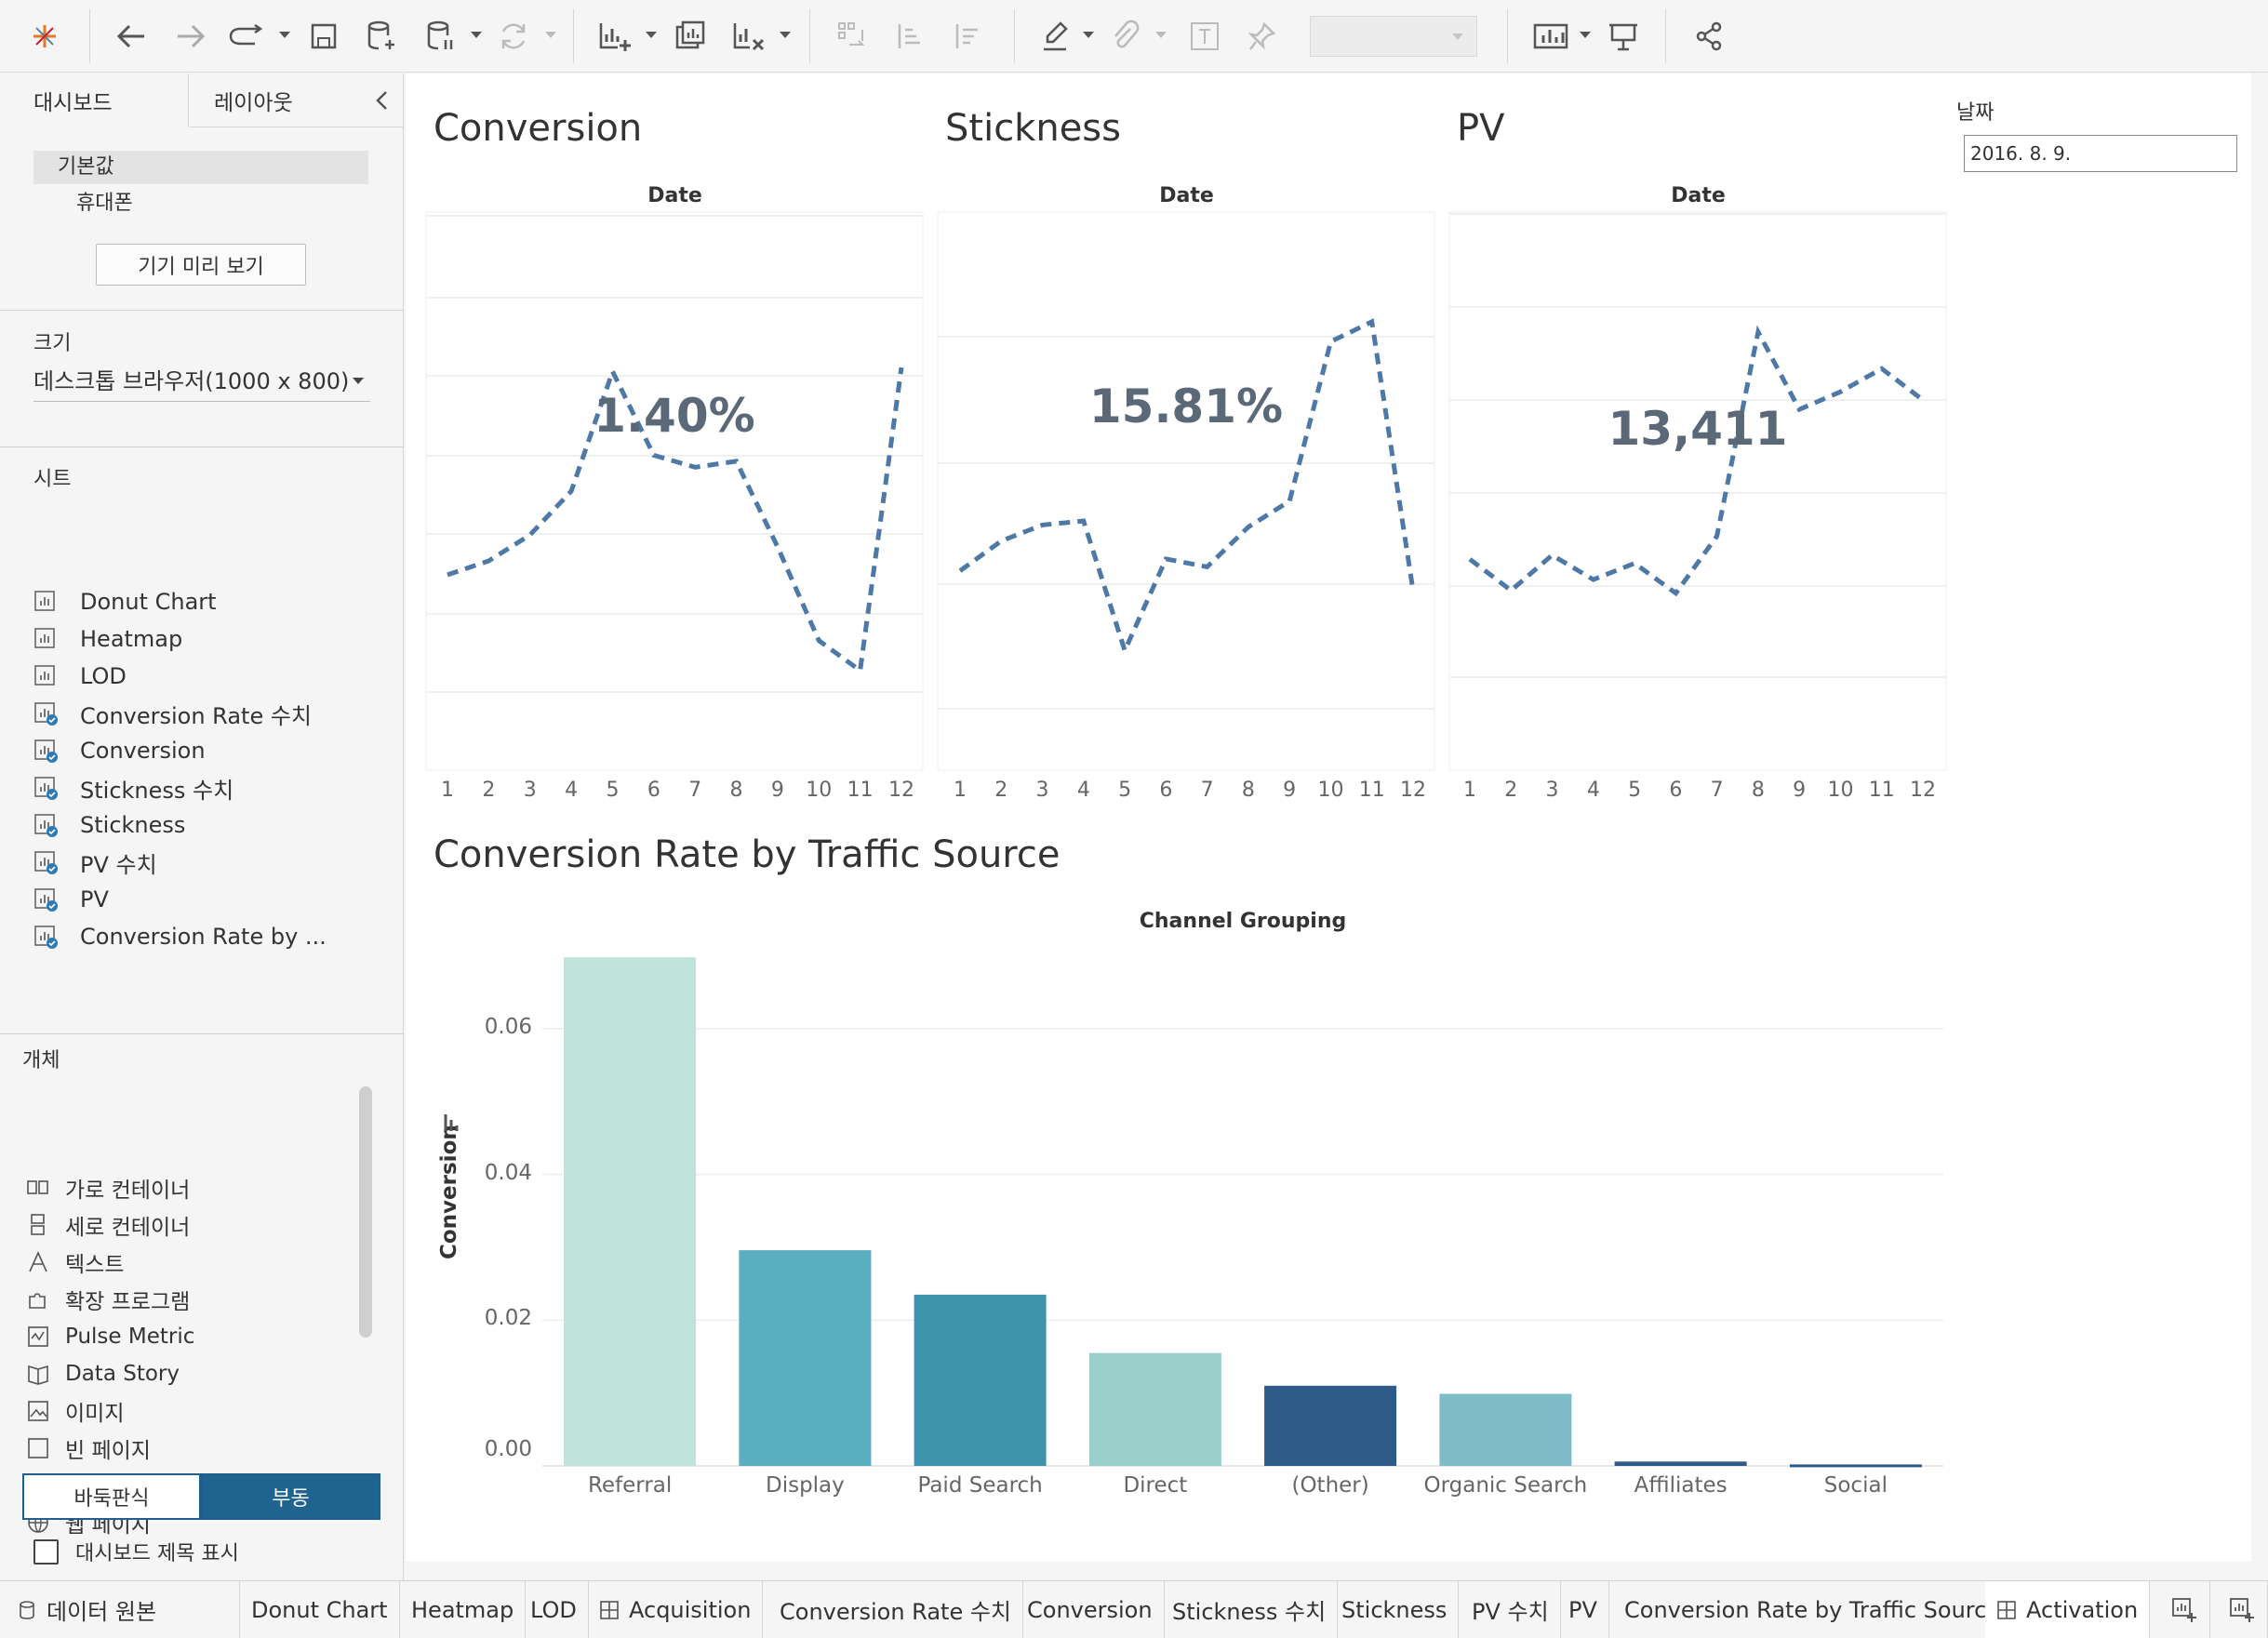  I want to click on floating-toggle: 부동, so click(290, 1496).